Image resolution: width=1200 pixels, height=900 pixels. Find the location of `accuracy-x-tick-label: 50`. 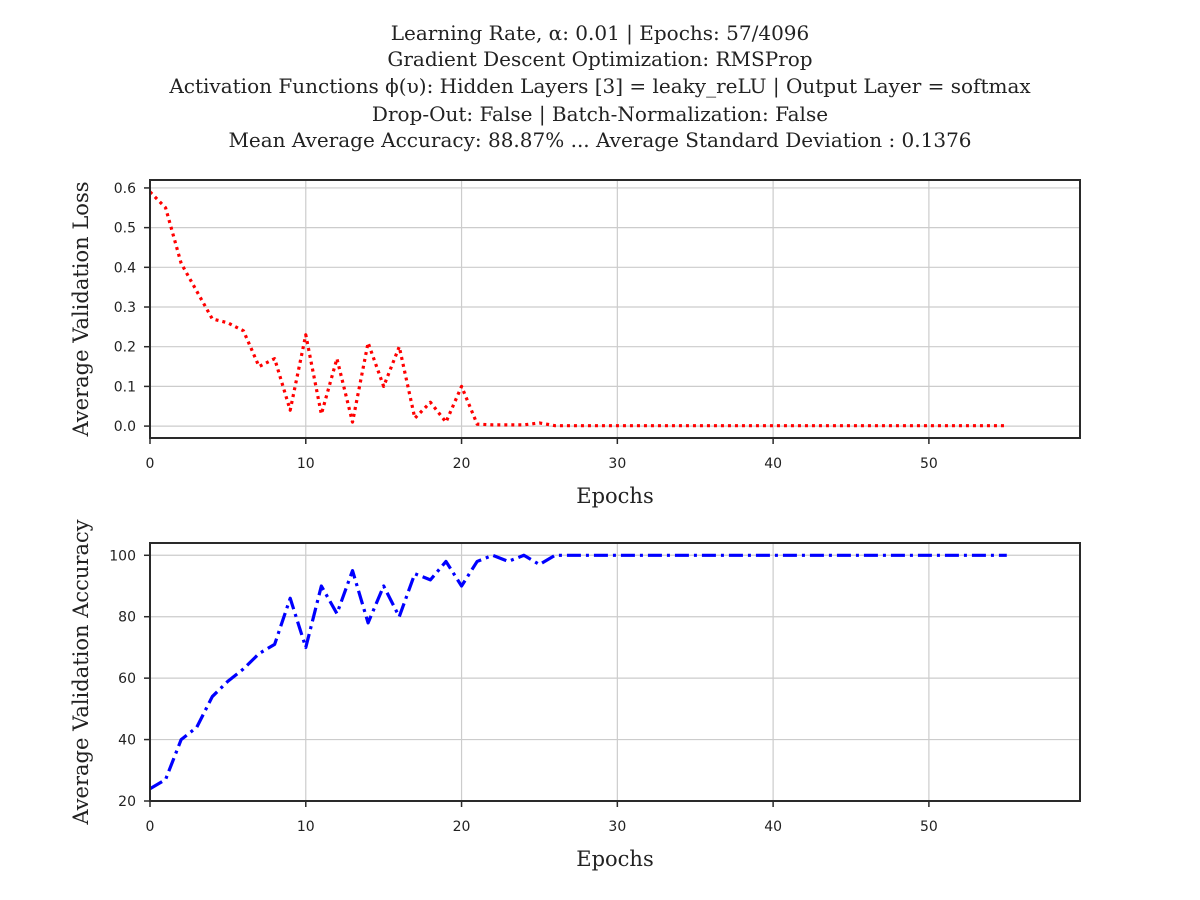

accuracy-x-tick-label: 50 is located at coordinates (929, 827).